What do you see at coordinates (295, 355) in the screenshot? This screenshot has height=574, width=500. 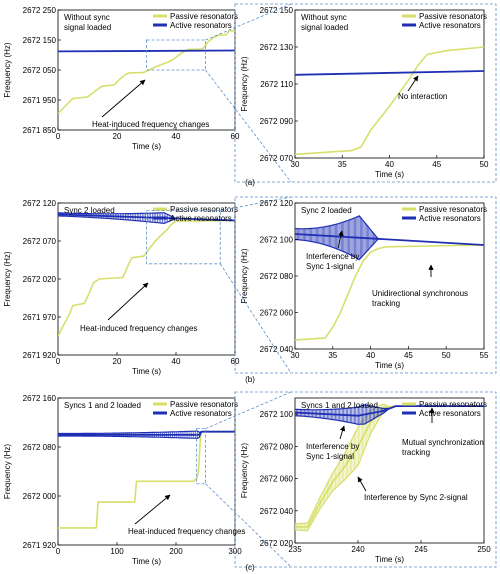 I see `x-tick-label: 30` at bounding box center [295, 355].